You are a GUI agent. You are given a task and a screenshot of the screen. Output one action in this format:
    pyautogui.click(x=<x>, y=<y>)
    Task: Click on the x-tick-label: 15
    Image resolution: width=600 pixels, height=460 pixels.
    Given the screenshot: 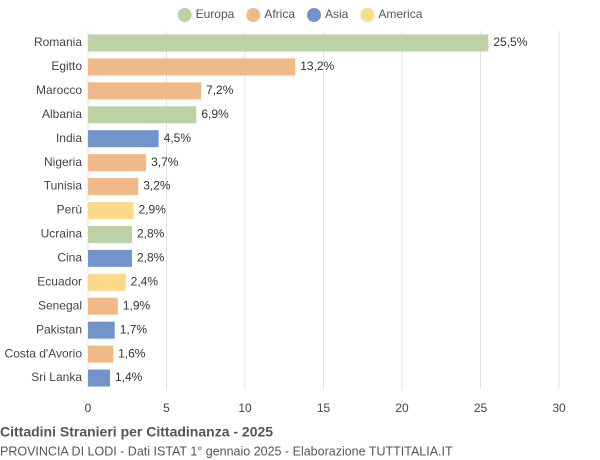 What is the action you would take?
    pyautogui.click(x=324, y=408)
    